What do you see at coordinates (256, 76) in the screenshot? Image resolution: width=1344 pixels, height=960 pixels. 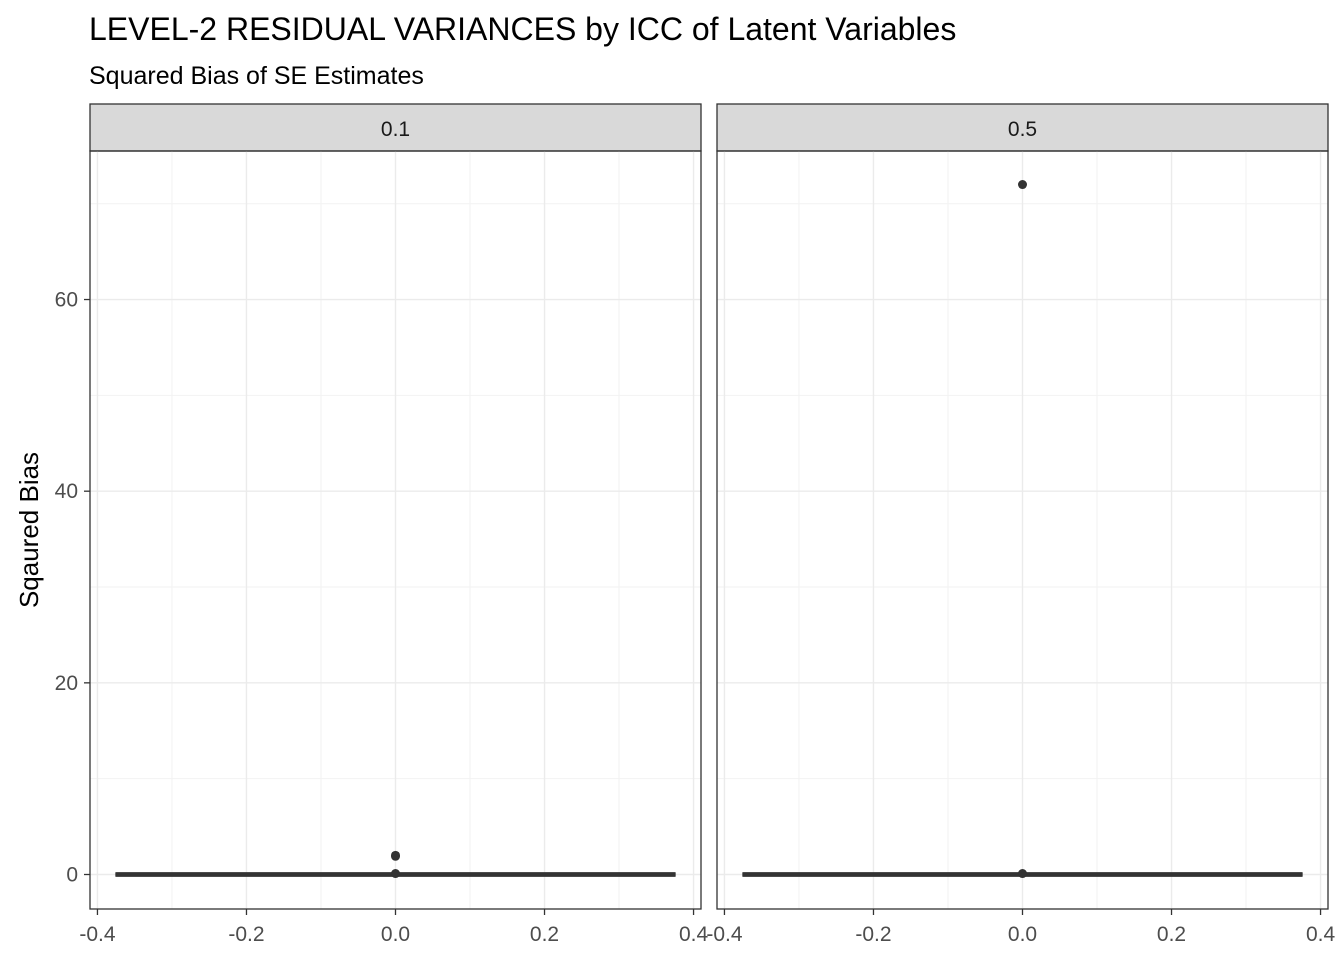 I see `chart-subtitle: Squared Bias of SE Estimates` at bounding box center [256, 76].